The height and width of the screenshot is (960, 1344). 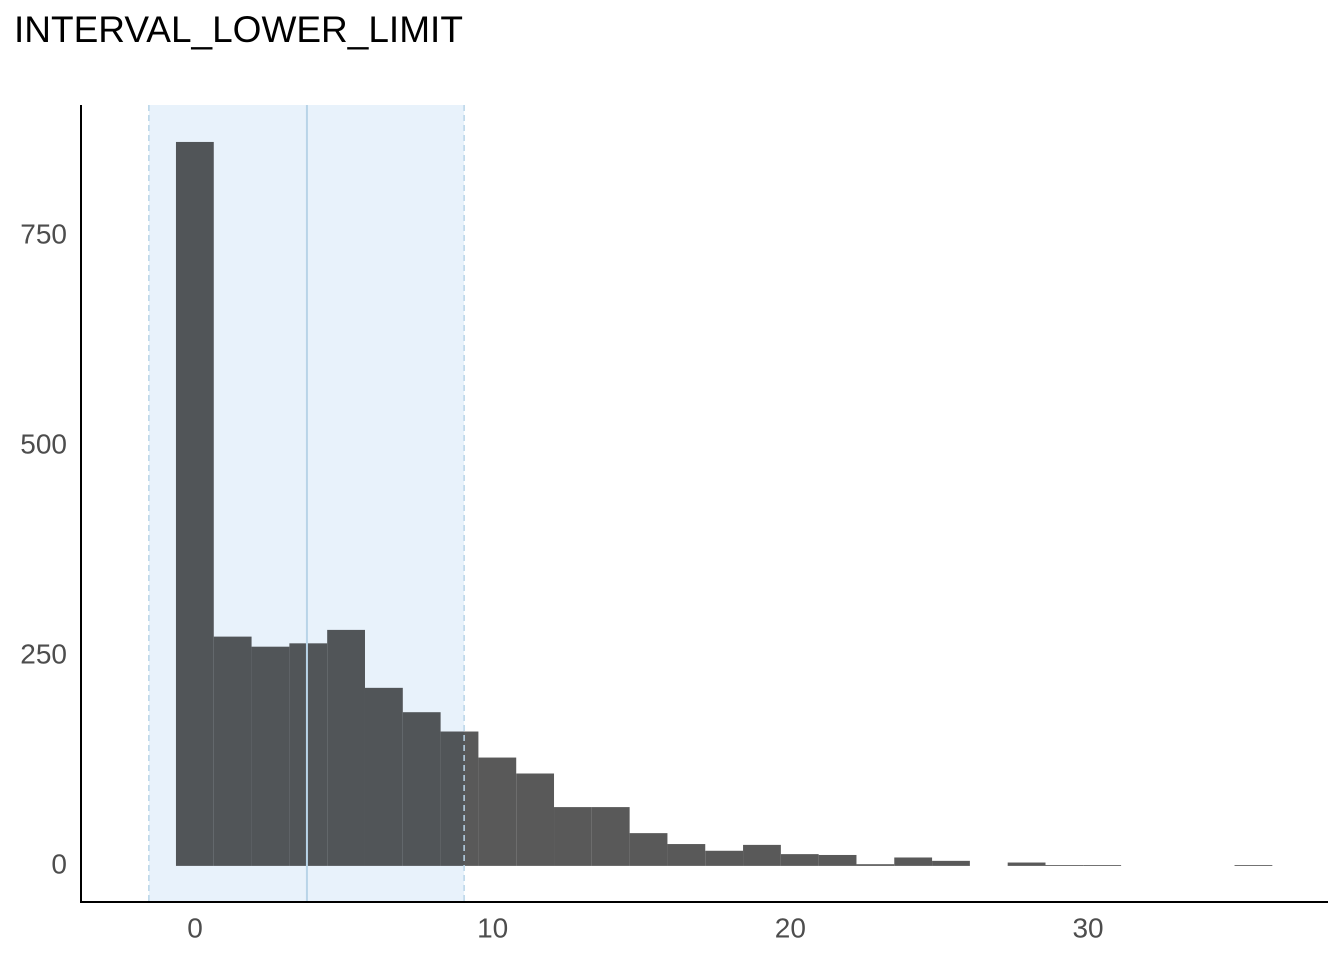 What do you see at coordinates (492, 927) in the screenshot?
I see `x-tick-label: 10` at bounding box center [492, 927].